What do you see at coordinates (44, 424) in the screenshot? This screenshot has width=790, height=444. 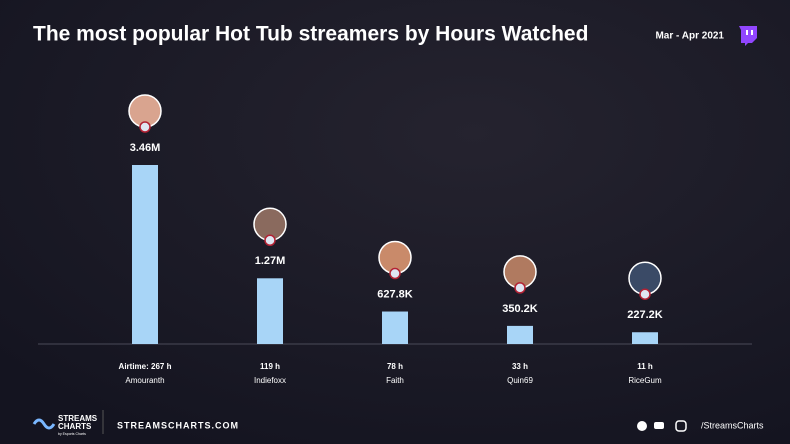 I see `brand-logo` at bounding box center [44, 424].